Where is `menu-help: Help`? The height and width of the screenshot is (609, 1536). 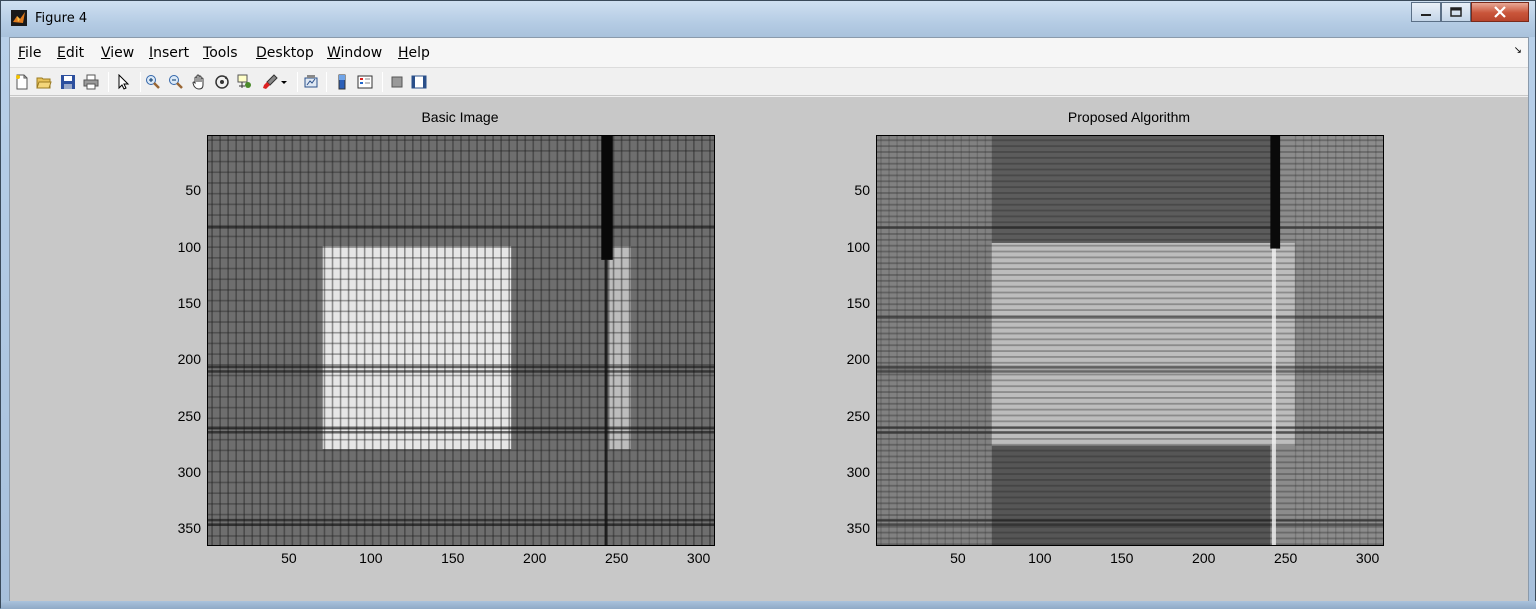 menu-help: Help is located at coordinates (414, 53).